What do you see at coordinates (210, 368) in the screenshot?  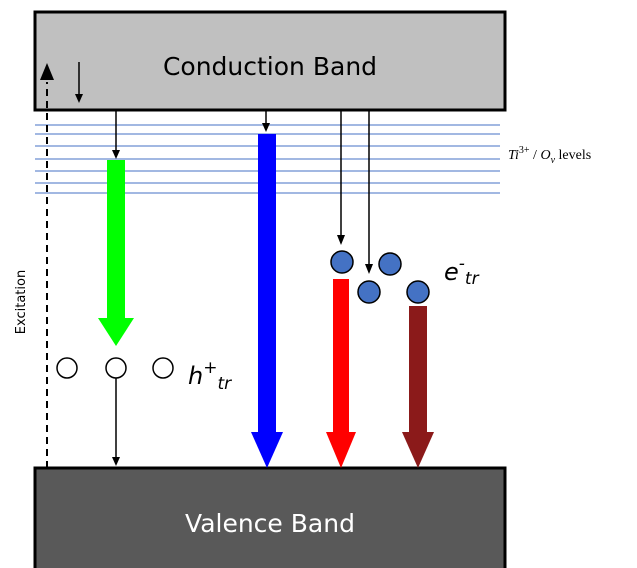 I see `hole-label-charge: +` at bounding box center [210, 368].